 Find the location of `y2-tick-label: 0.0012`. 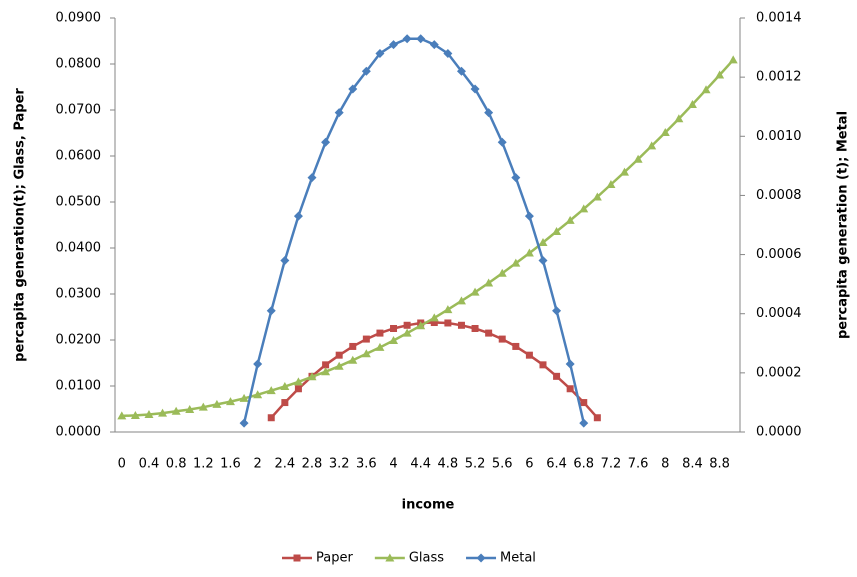

y2-tick-label: 0.0012 is located at coordinates (779, 77).